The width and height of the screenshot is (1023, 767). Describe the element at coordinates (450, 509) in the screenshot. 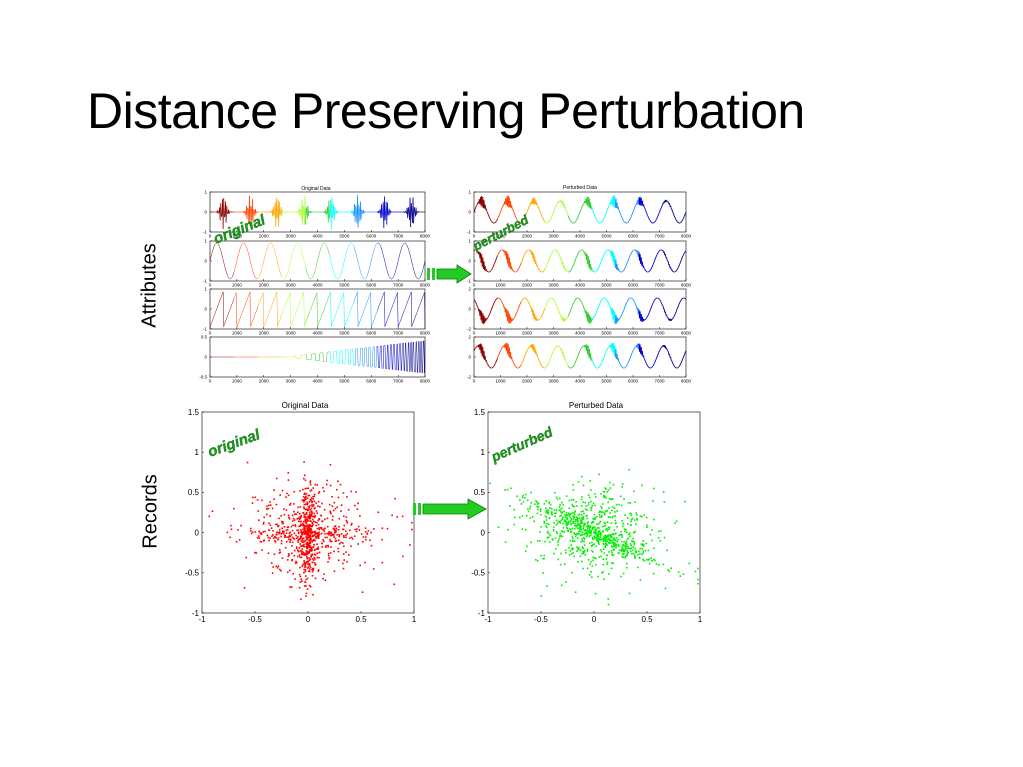

I see `records-arrow-icon` at that location.